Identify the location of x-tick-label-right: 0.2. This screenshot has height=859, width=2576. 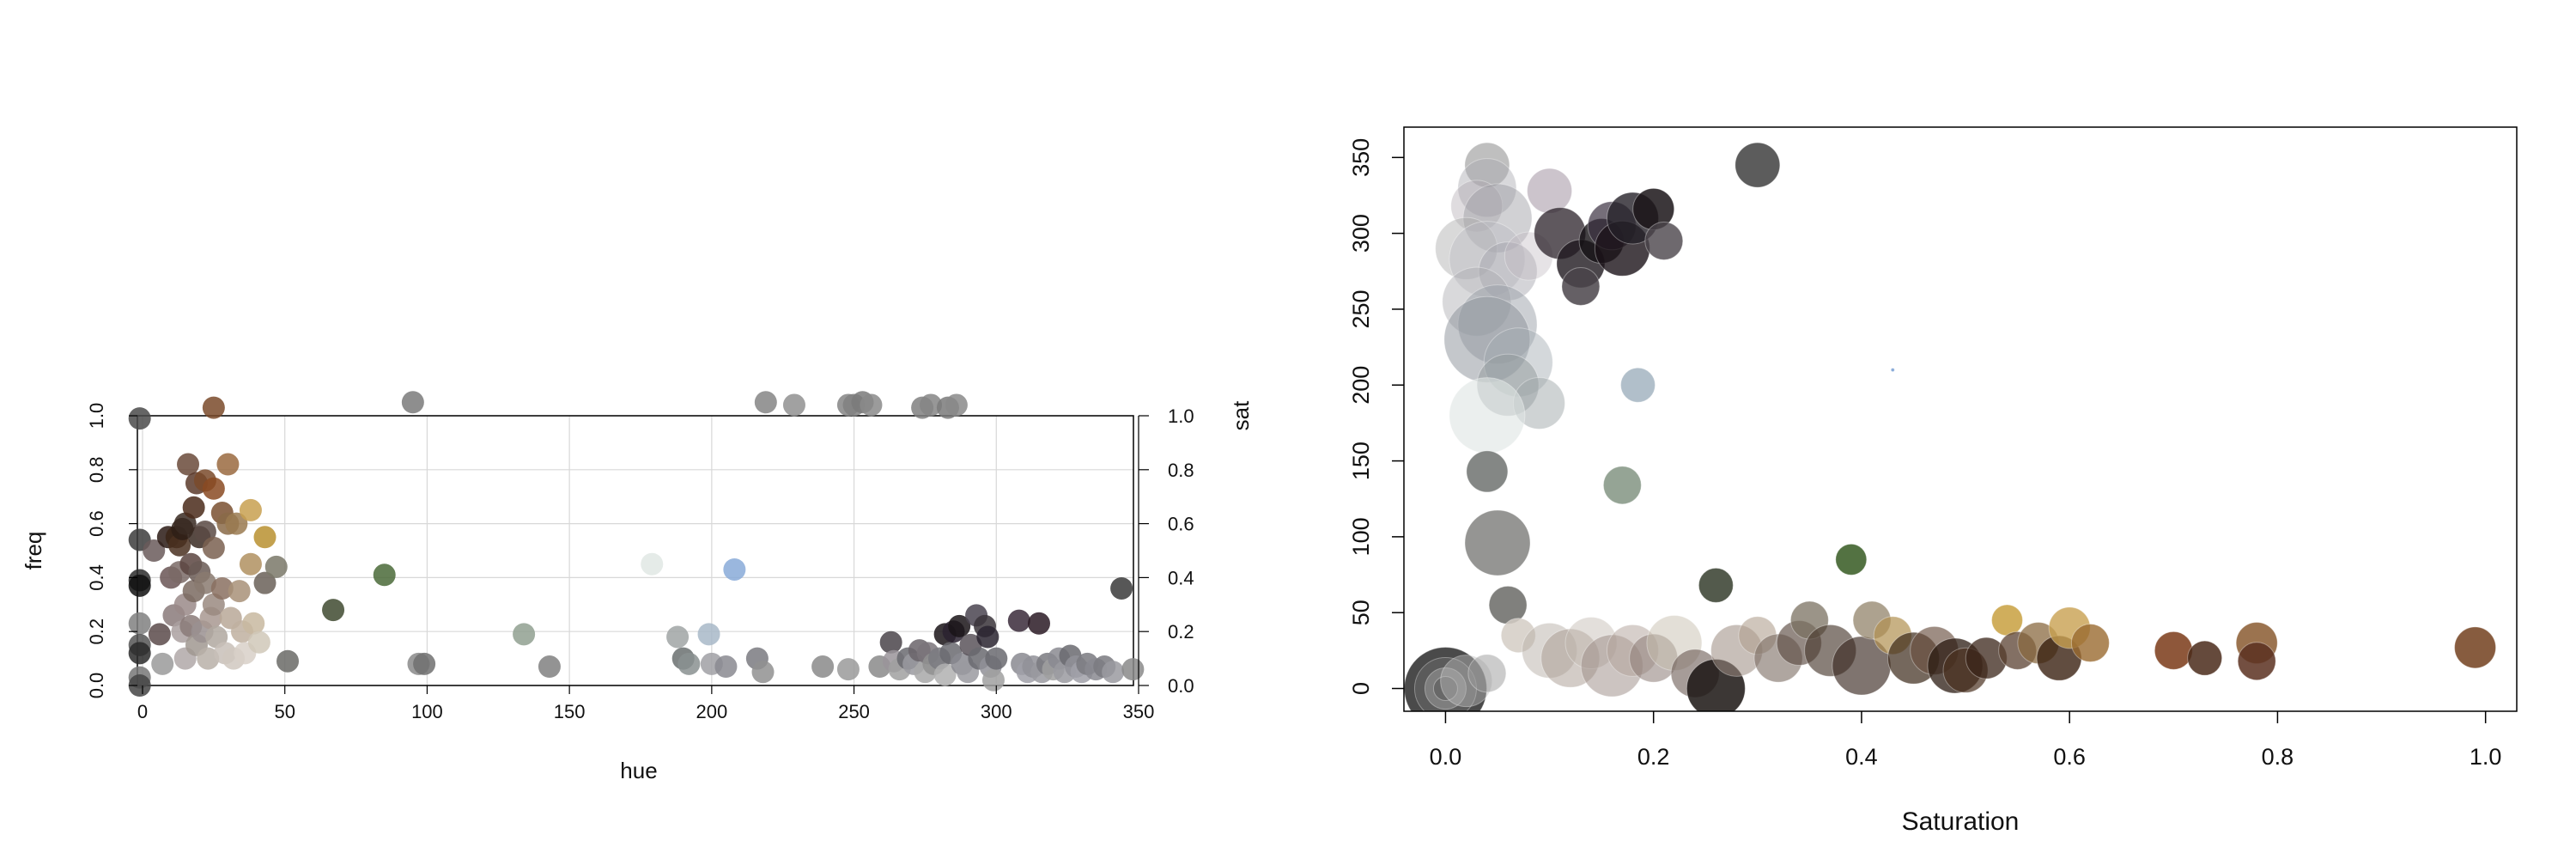
(1653, 757).